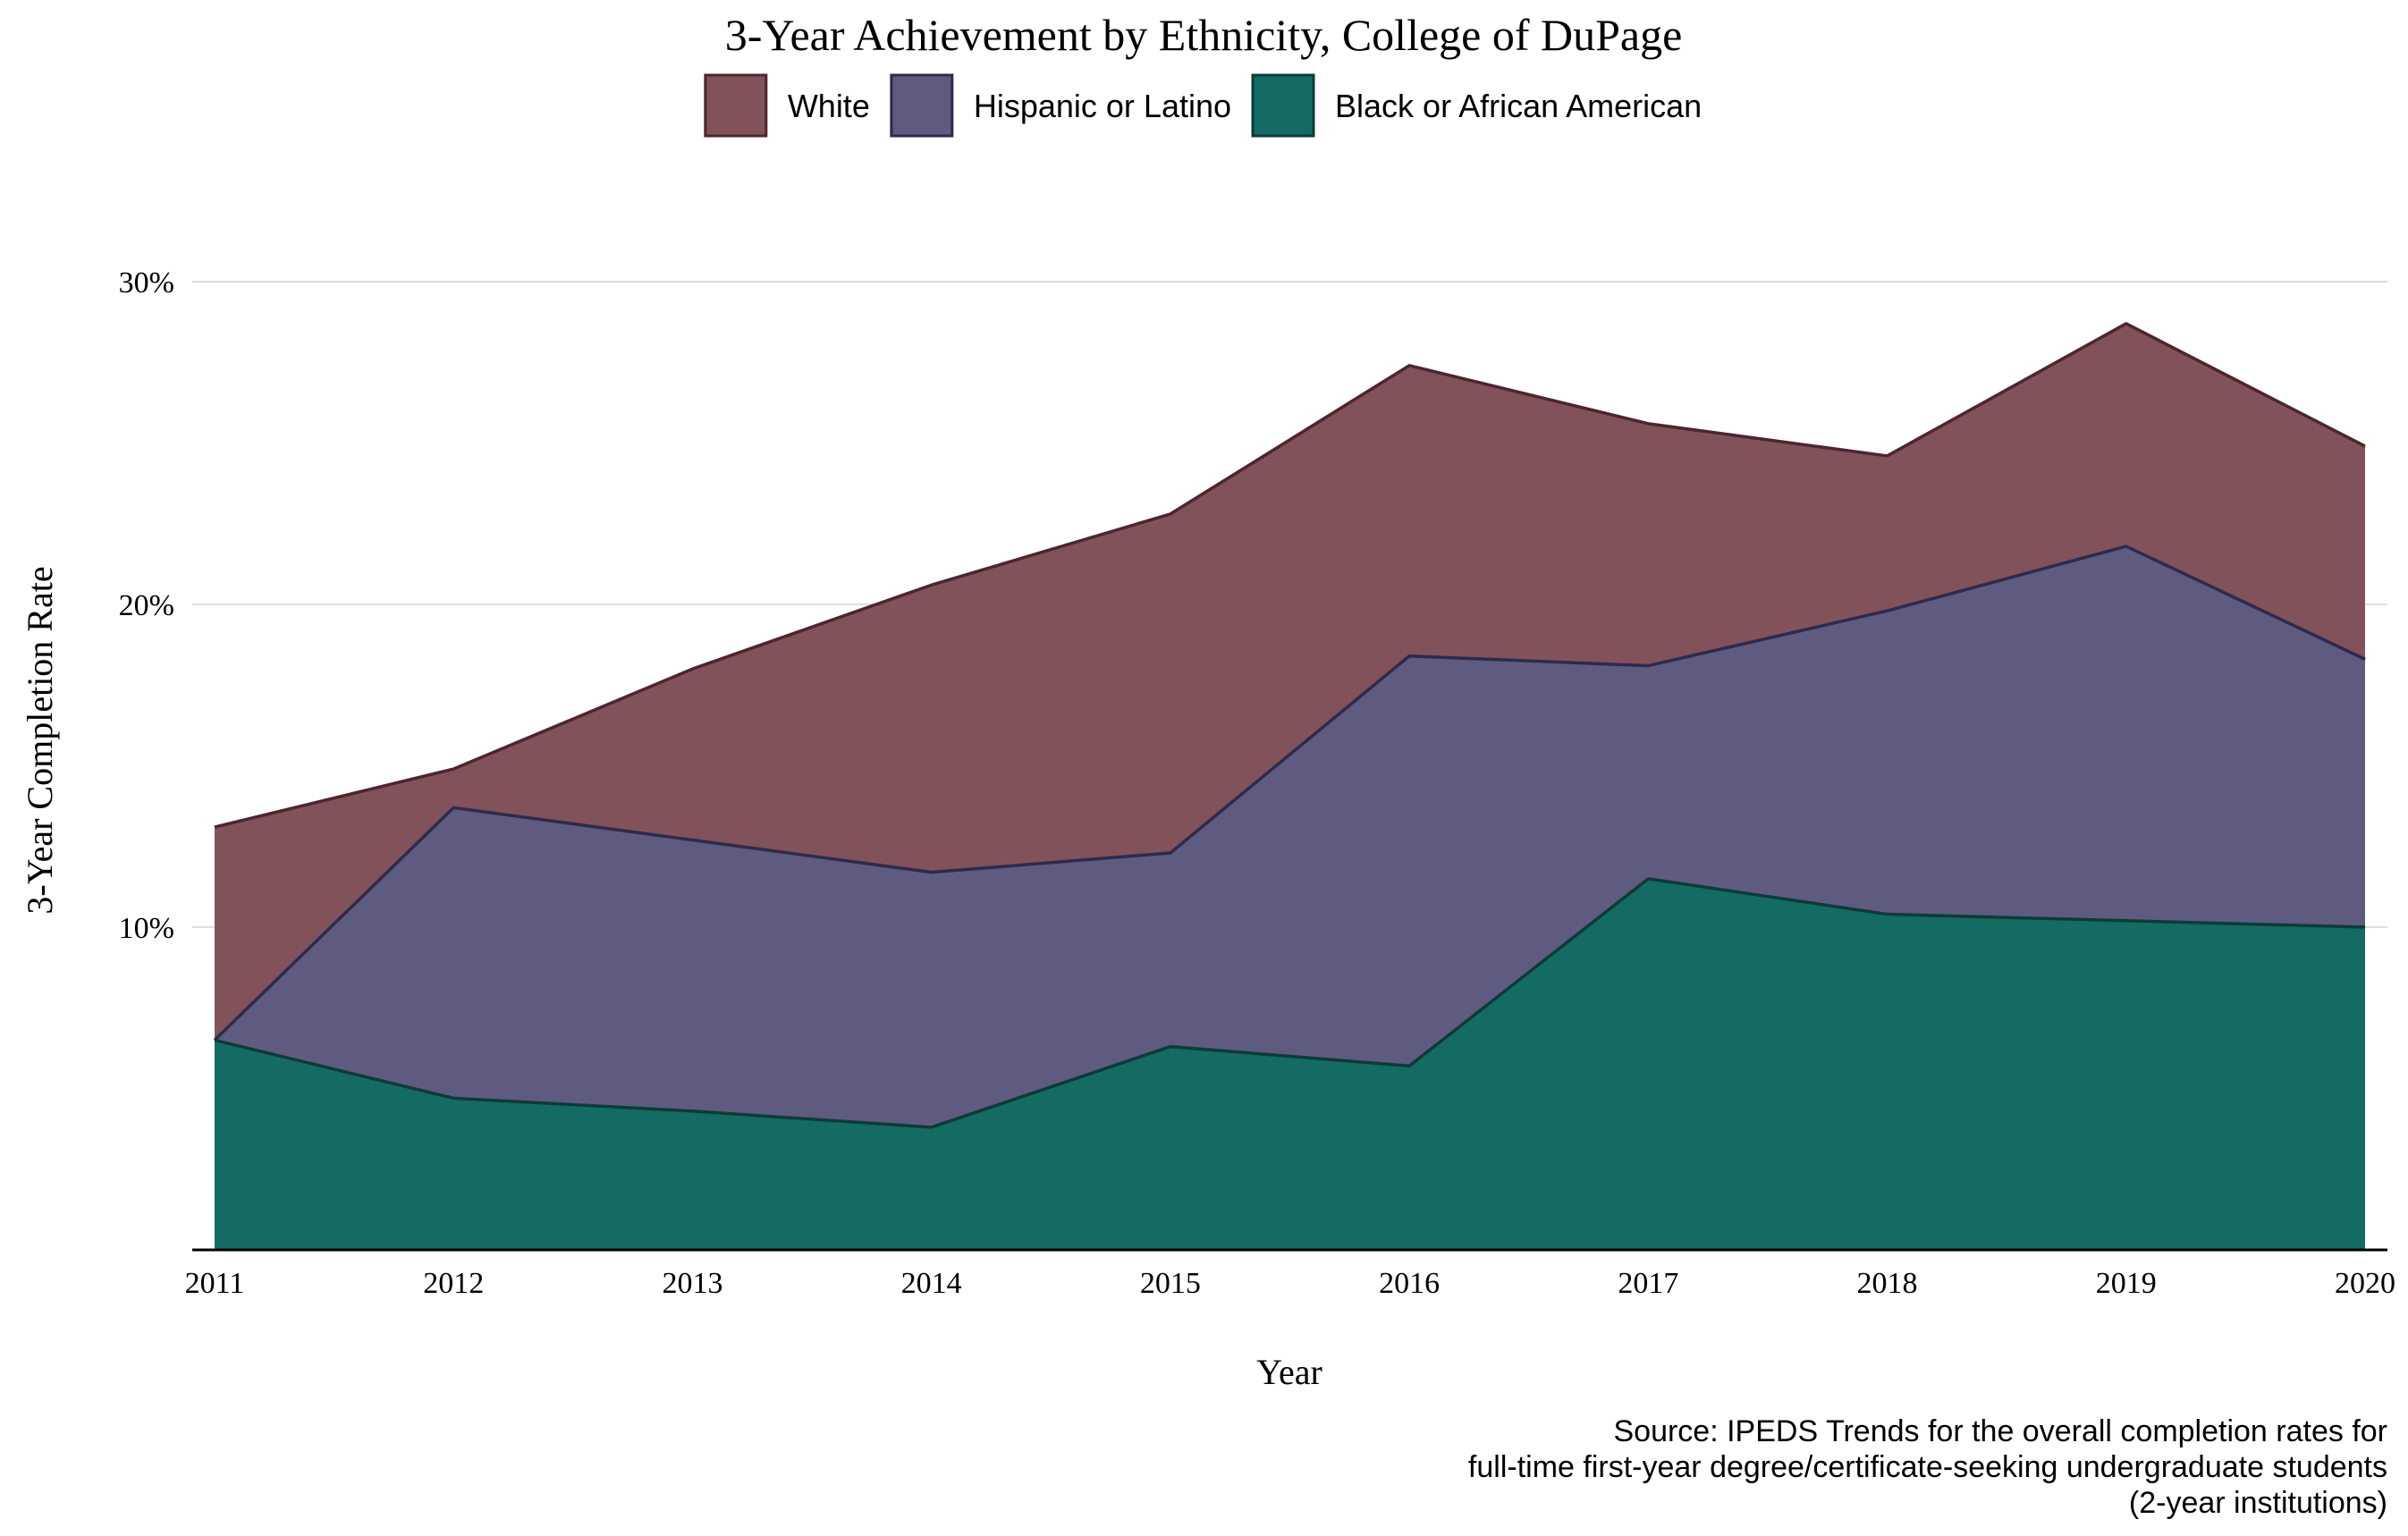 The width and height of the screenshot is (2408, 1536). I want to click on y-tick-label: 30%, so click(146, 283).